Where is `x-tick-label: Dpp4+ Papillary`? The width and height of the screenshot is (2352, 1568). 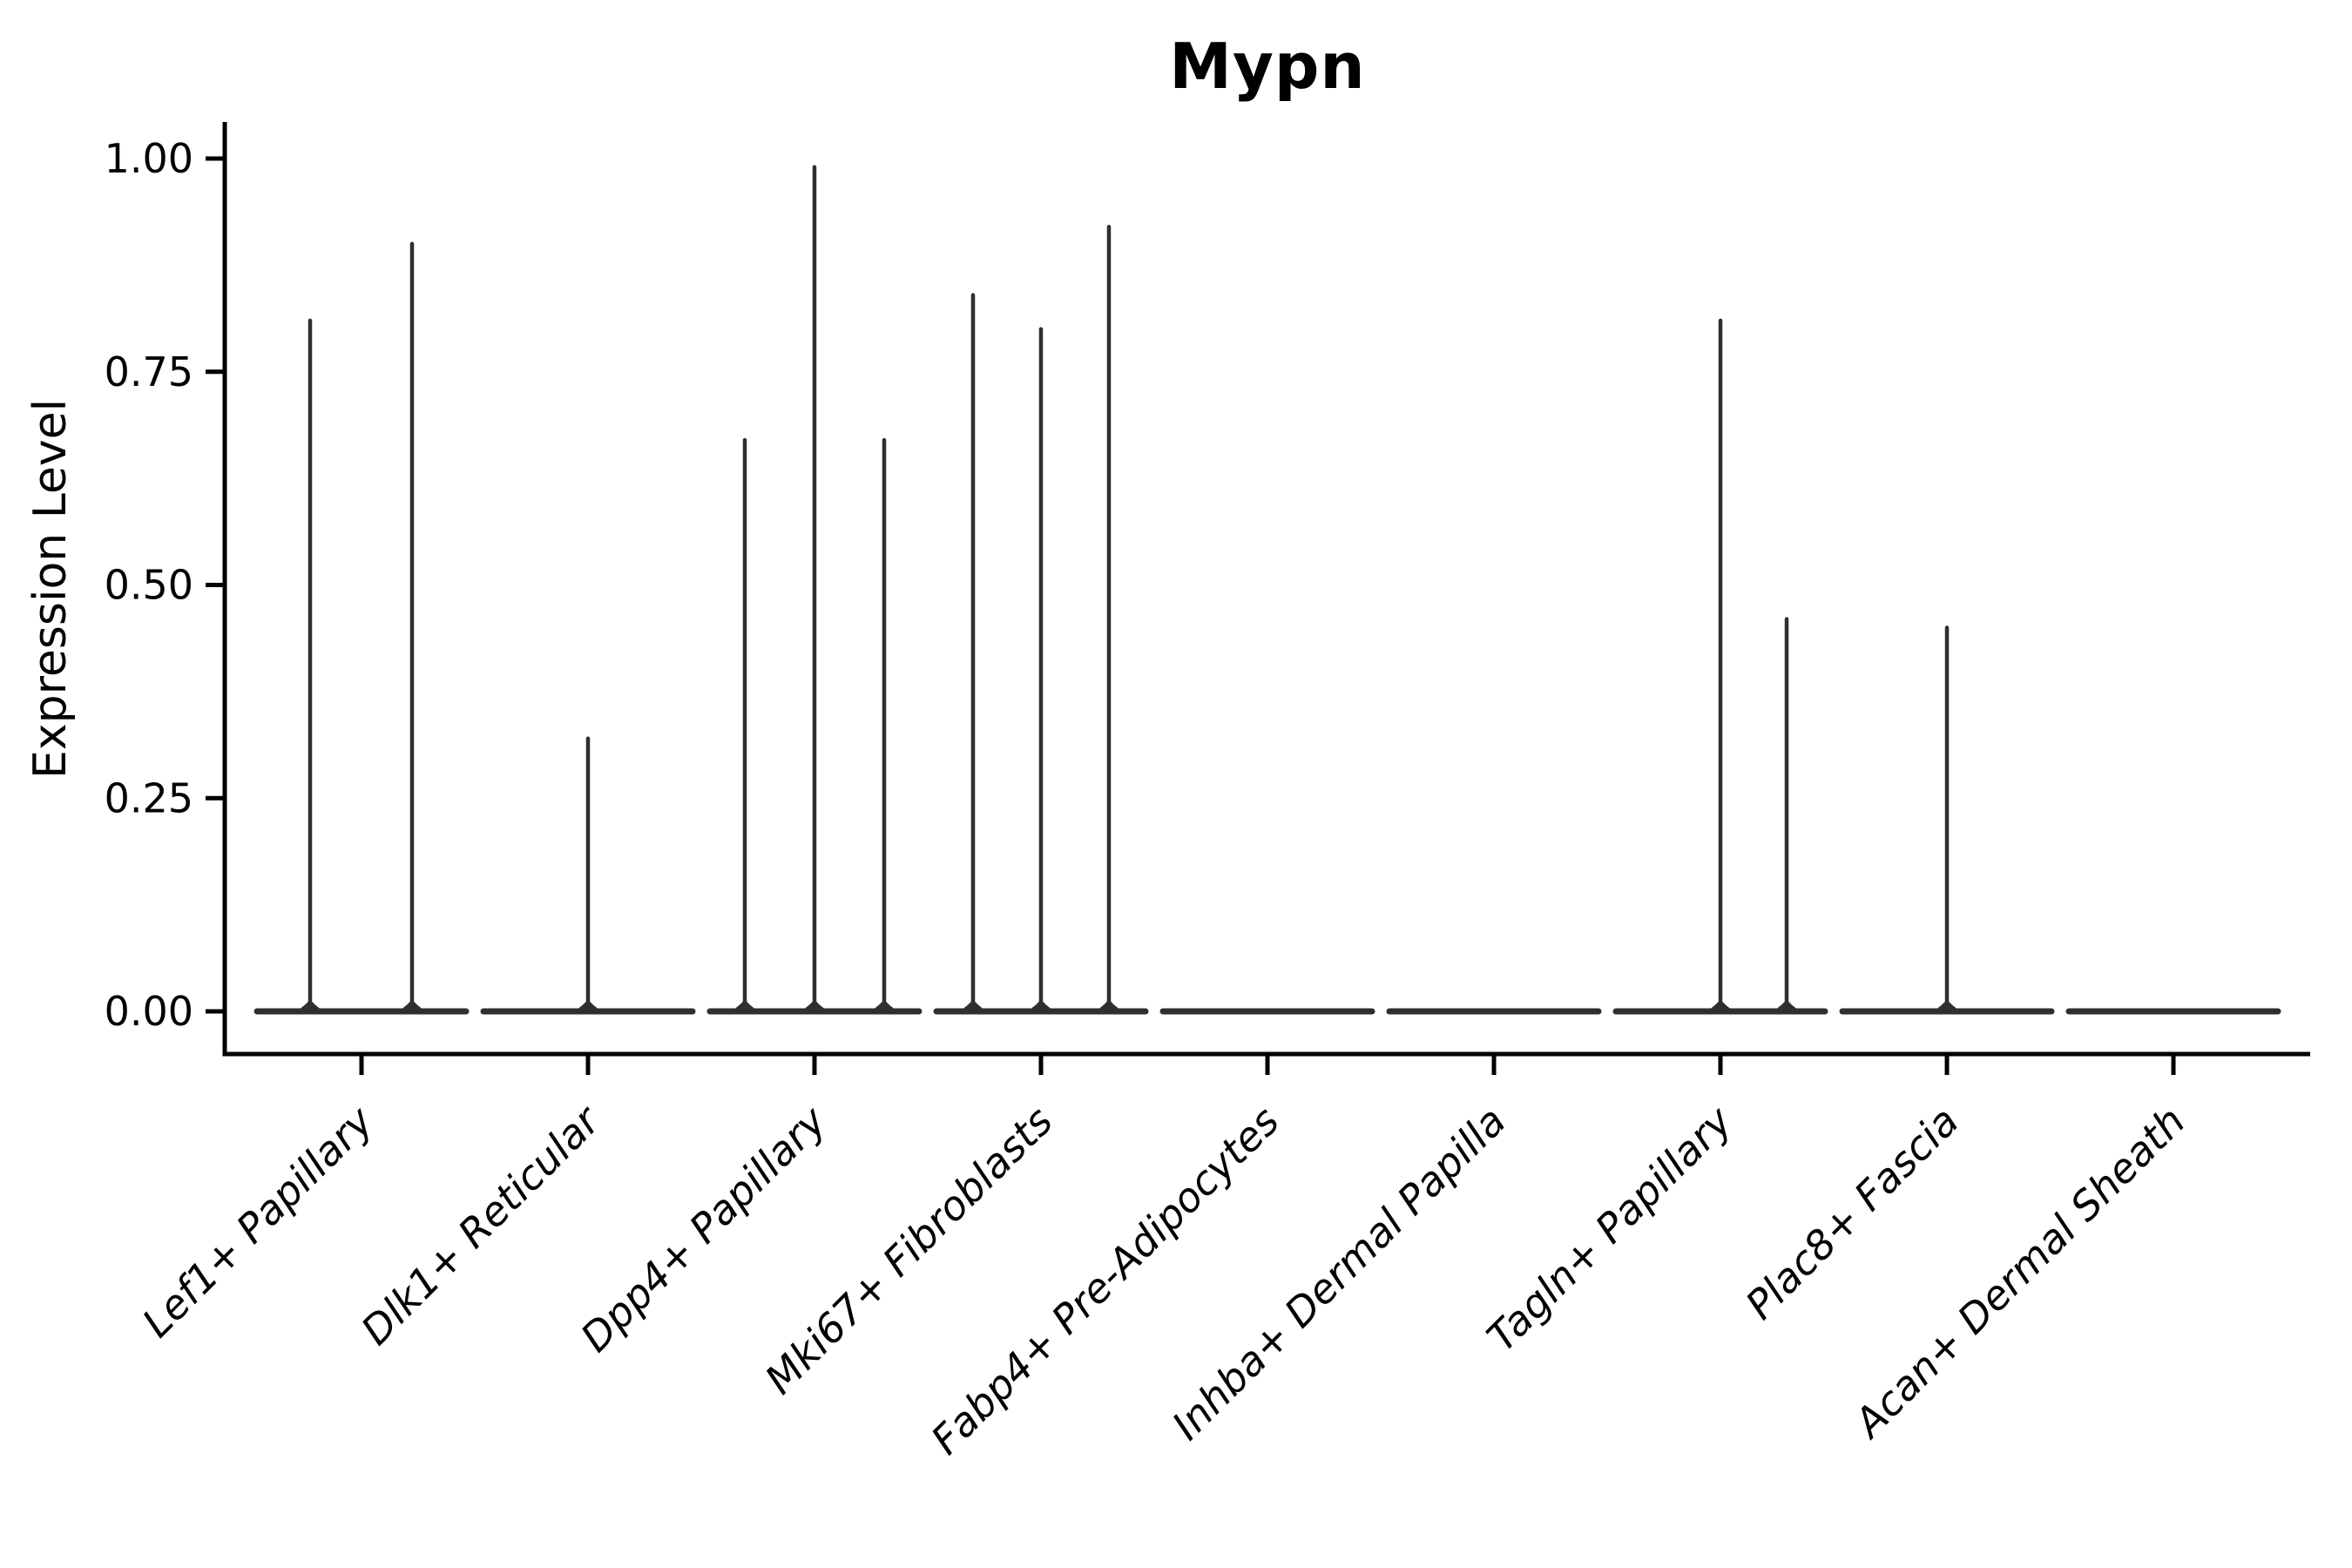
x-tick-label: Dpp4+ Papillary is located at coordinates (703, 1229).